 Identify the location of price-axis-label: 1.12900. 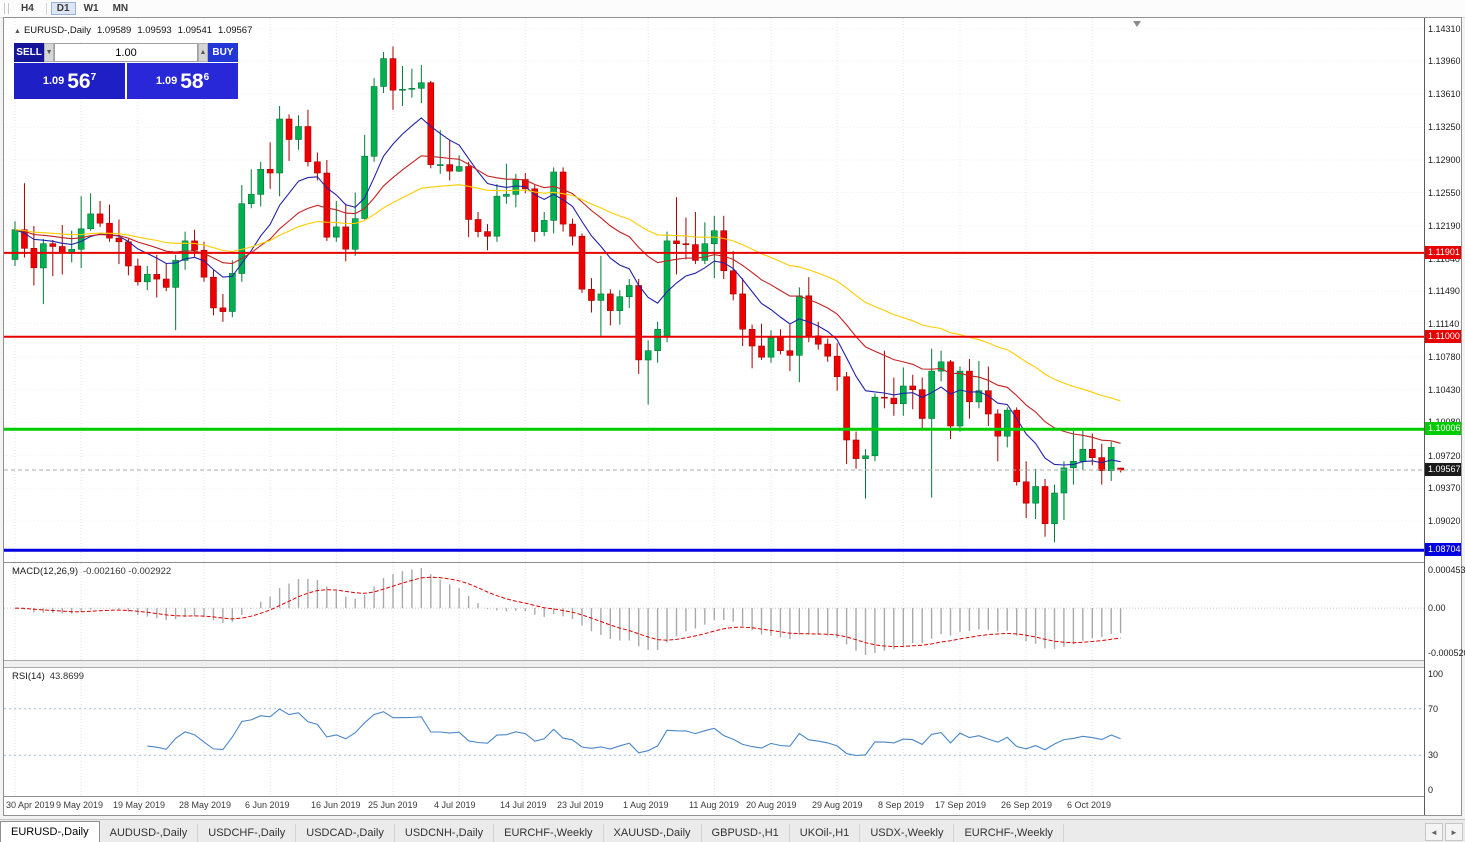
(1444, 160).